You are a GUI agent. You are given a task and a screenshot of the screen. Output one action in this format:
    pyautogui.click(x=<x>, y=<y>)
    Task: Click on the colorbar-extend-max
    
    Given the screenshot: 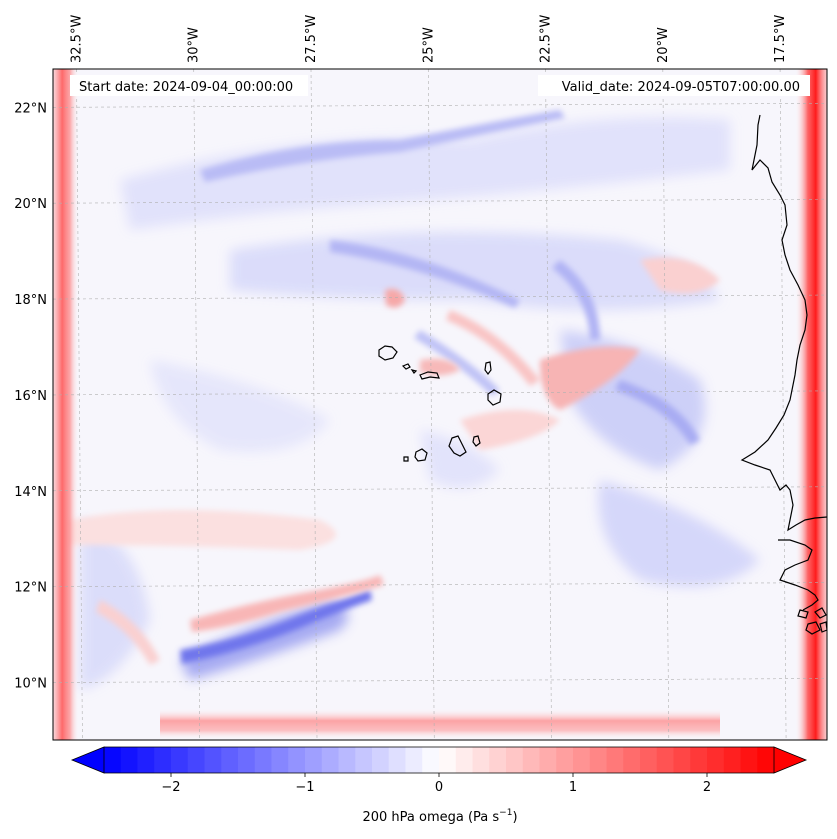 What is the action you would take?
    pyautogui.click(x=790, y=760)
    